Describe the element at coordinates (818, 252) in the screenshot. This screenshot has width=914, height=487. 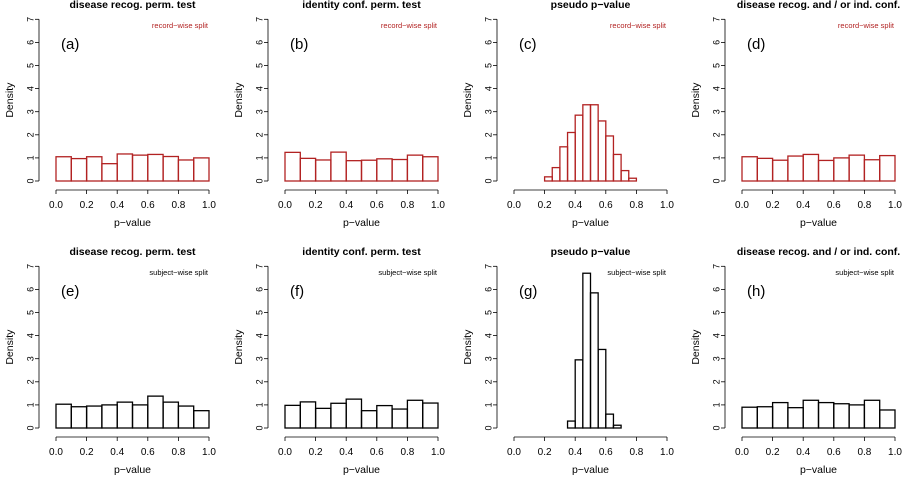
I see `panel-title: disease recog. and / or ind. conf.` at that location.